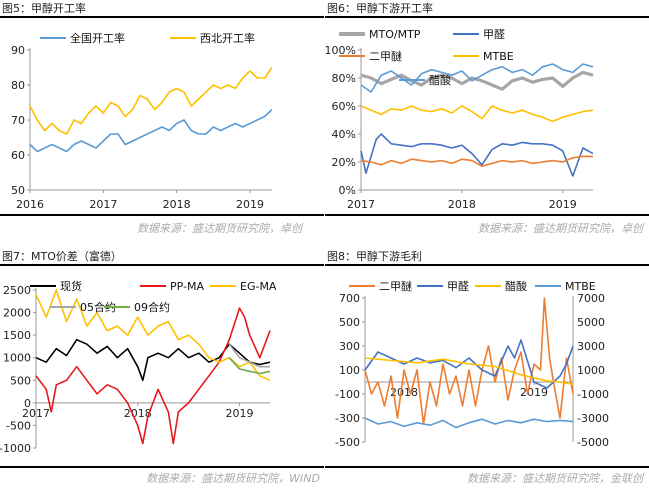 Image resolution: width=649 pixels, height=488 pixels. What do you see at coordinates (62, 256) in the screenshot?
I see `panel-title: 图7：MTO价差（富德）` at bounding box center [62, 256].